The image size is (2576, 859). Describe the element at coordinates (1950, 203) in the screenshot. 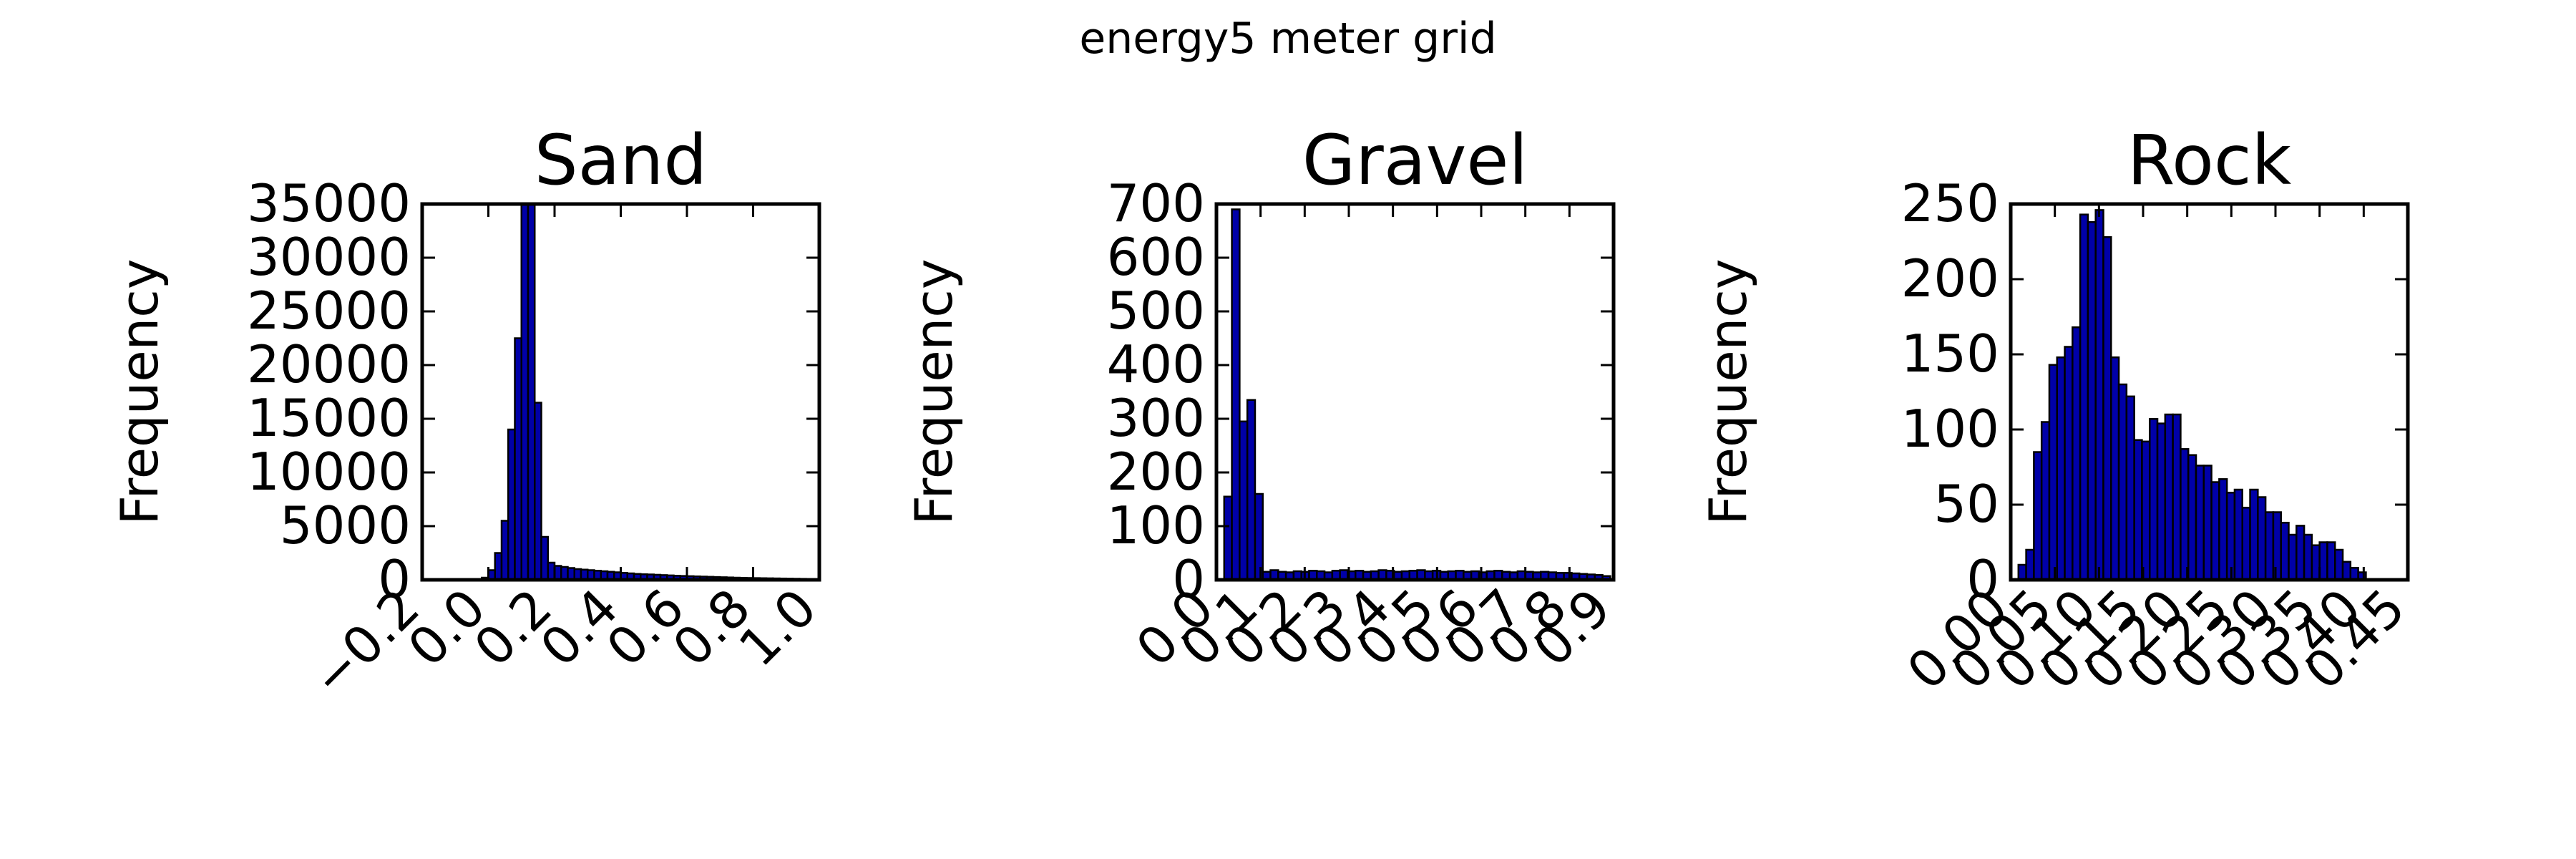

I see `rock-ytick-label: 250` at that location.